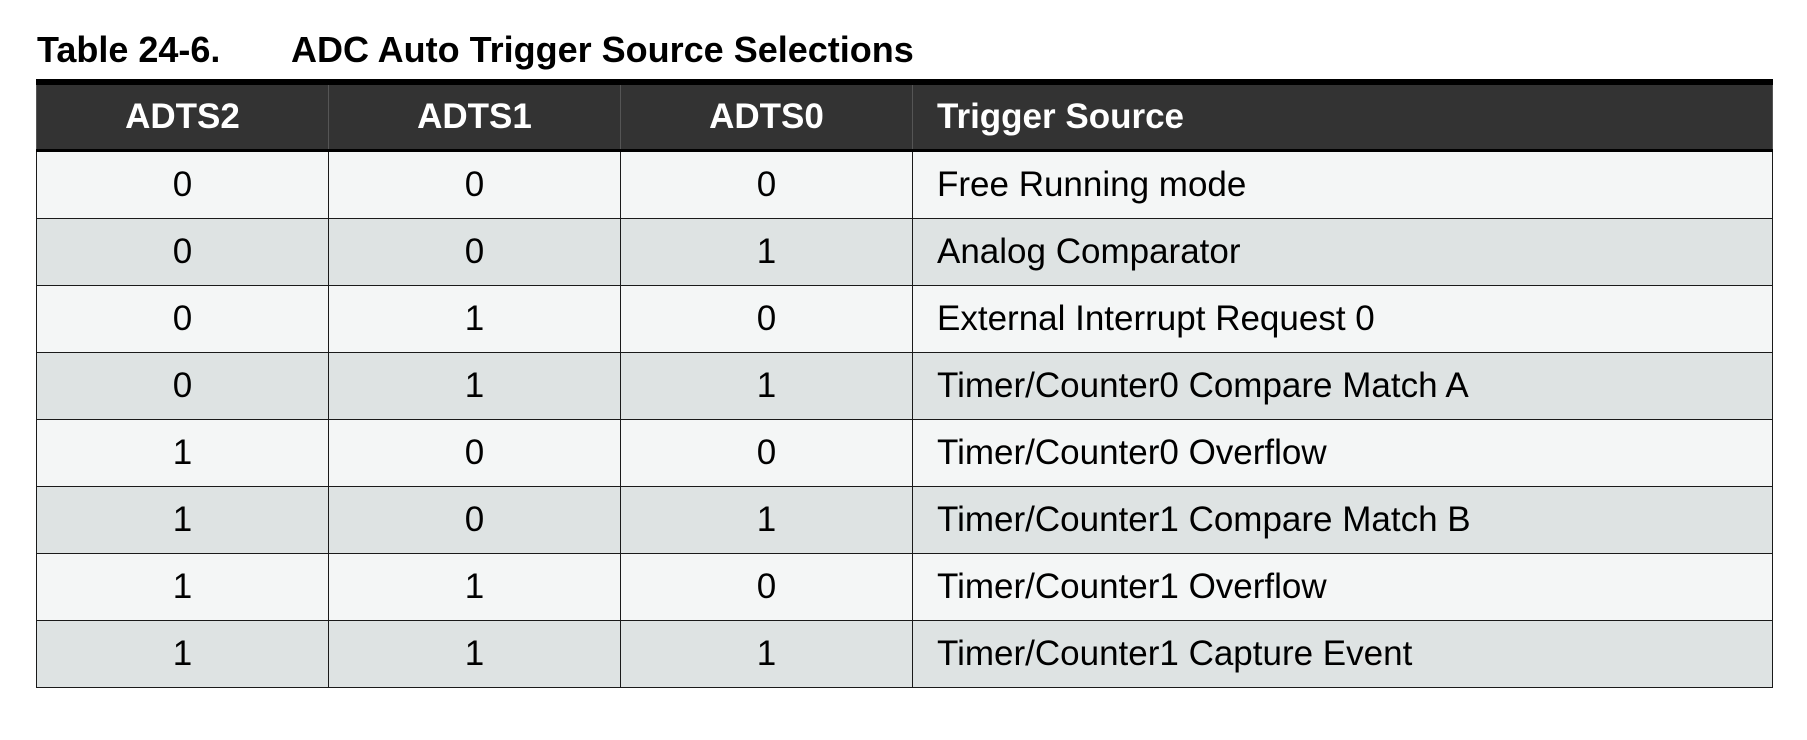 The width and height of the screenshot is (1807, 740). Describe the element at coordinates (1342, 319) in the screenshot. I see `cell-trigger-source: External Interrupt Request 0` at that location.